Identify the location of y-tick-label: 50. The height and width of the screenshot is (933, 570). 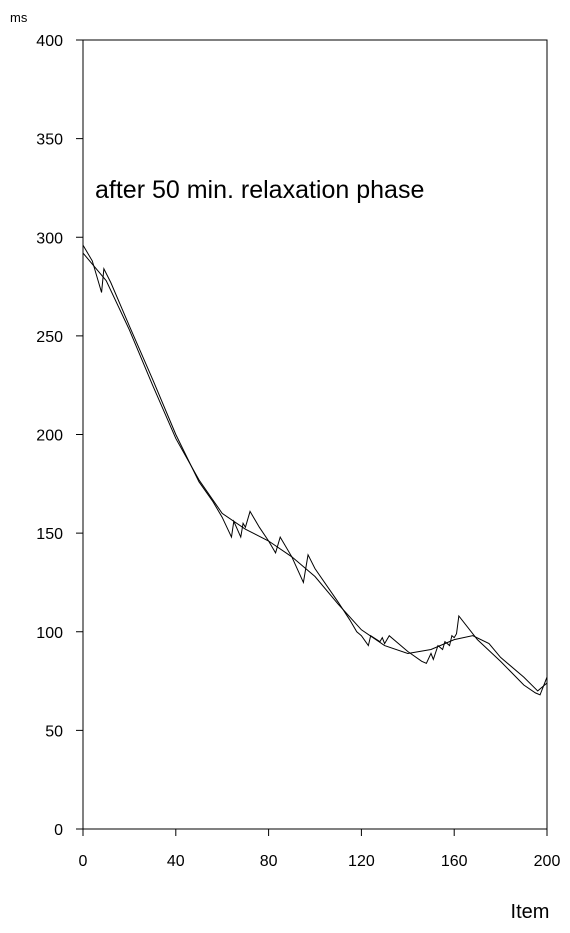
(54, 731).